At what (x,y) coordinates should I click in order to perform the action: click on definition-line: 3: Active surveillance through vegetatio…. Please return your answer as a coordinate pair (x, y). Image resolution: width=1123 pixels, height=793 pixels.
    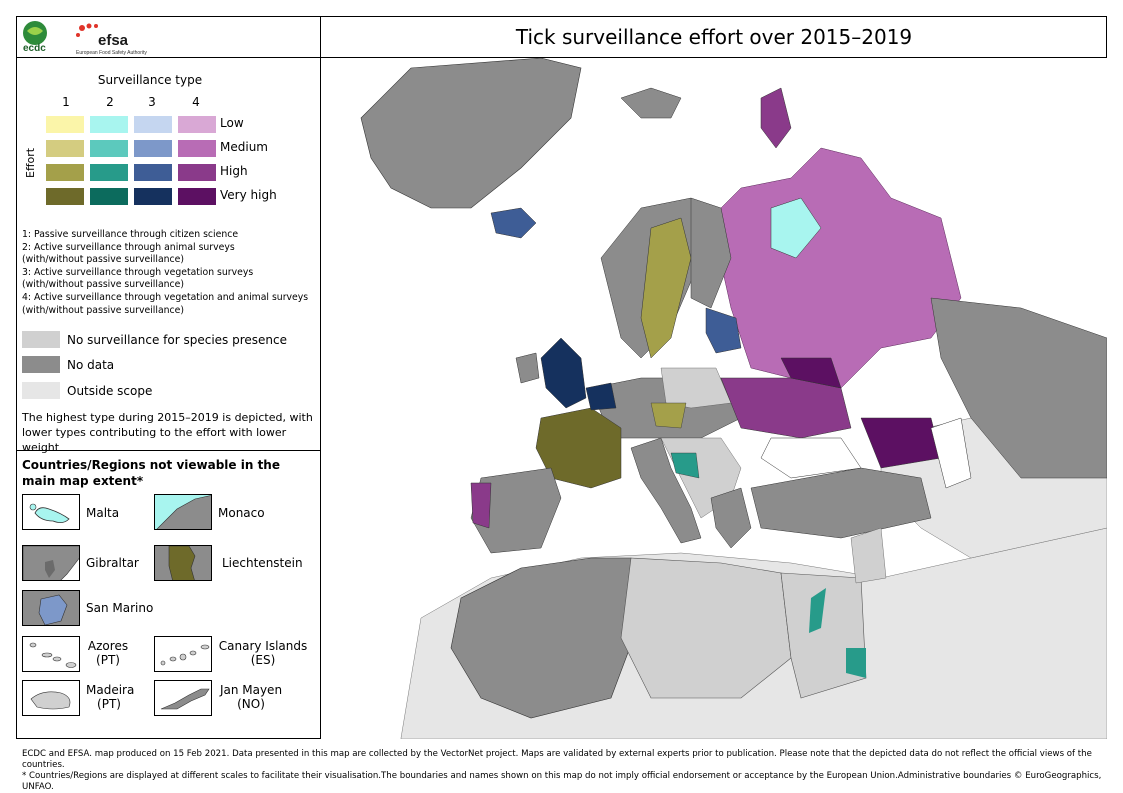
    Looking at the image, I should click on (138, 272).